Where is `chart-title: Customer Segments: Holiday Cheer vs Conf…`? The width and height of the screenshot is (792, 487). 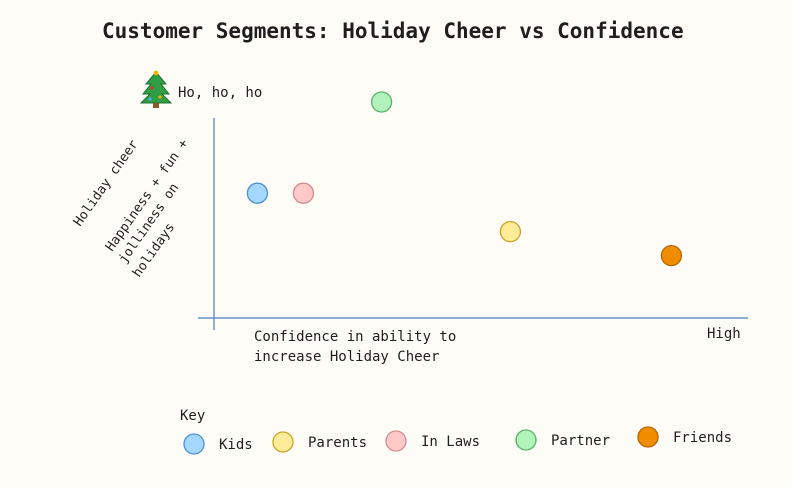 chart-title: Customer Segments: Holiday Cheer vs Conf… is located at coordinates (393, 31).